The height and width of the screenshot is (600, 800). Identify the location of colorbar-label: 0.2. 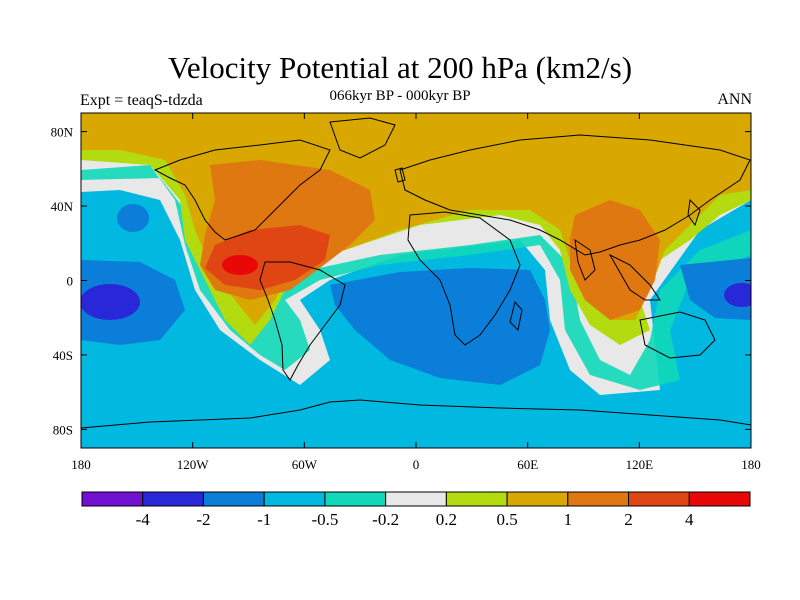
(446, 519).